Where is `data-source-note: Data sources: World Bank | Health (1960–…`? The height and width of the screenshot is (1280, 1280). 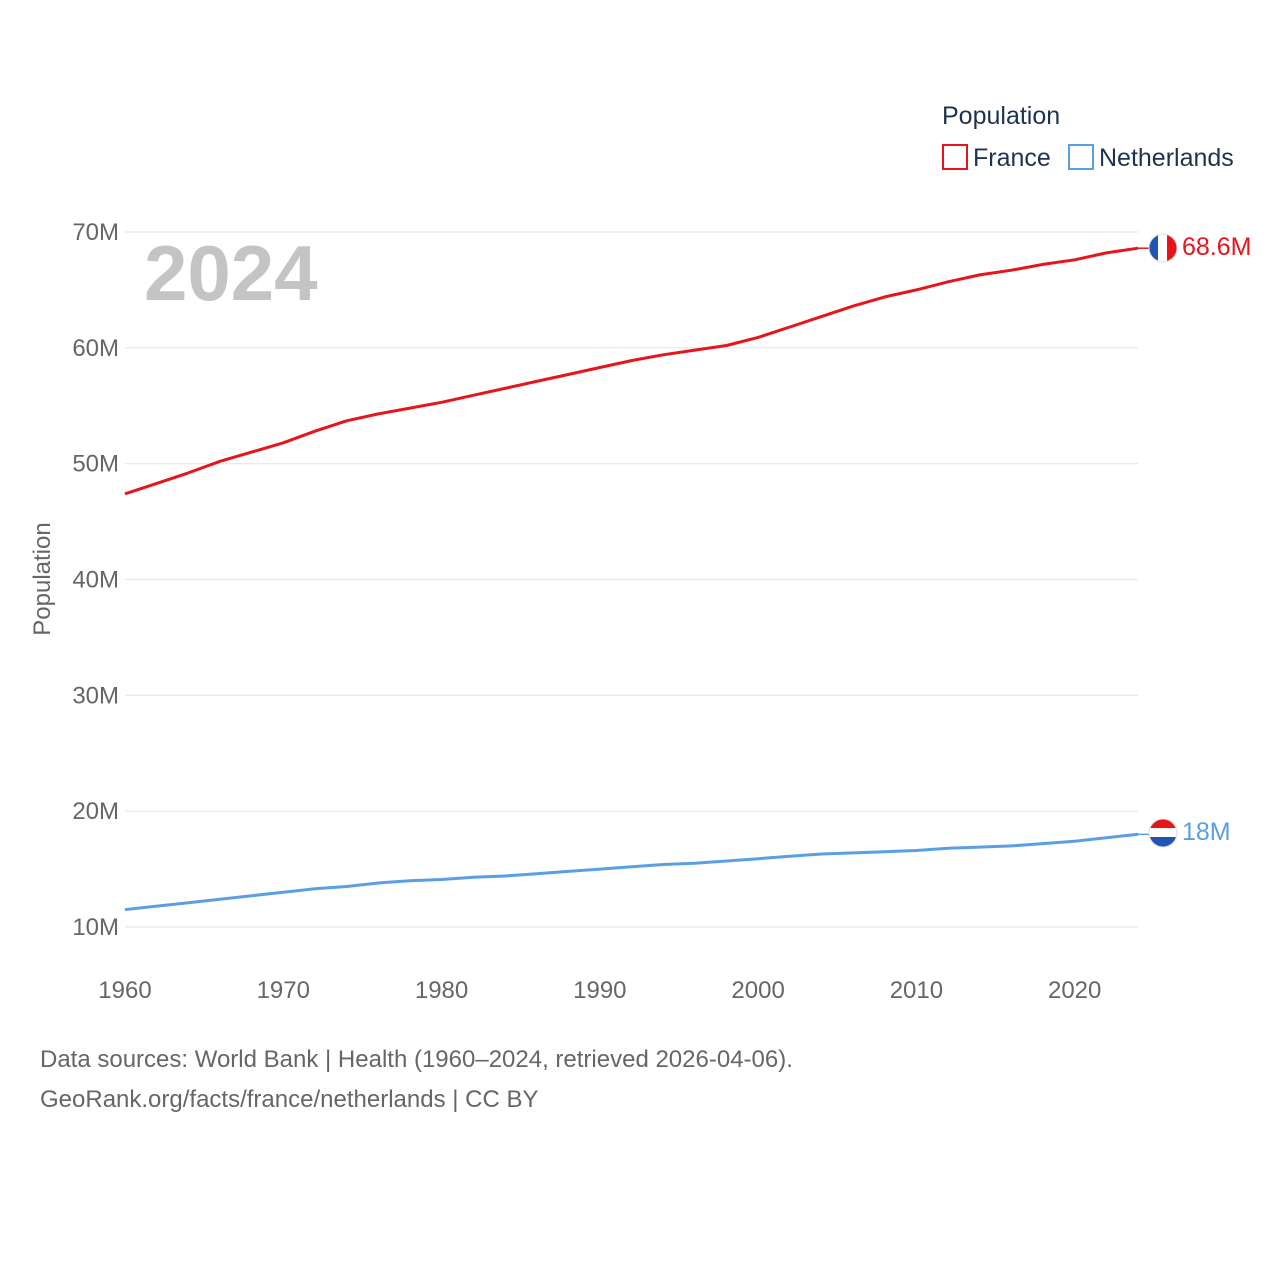 data-source-note: Data sources: World Bank | Health (1960–… is located at coordinates (416, 1059).